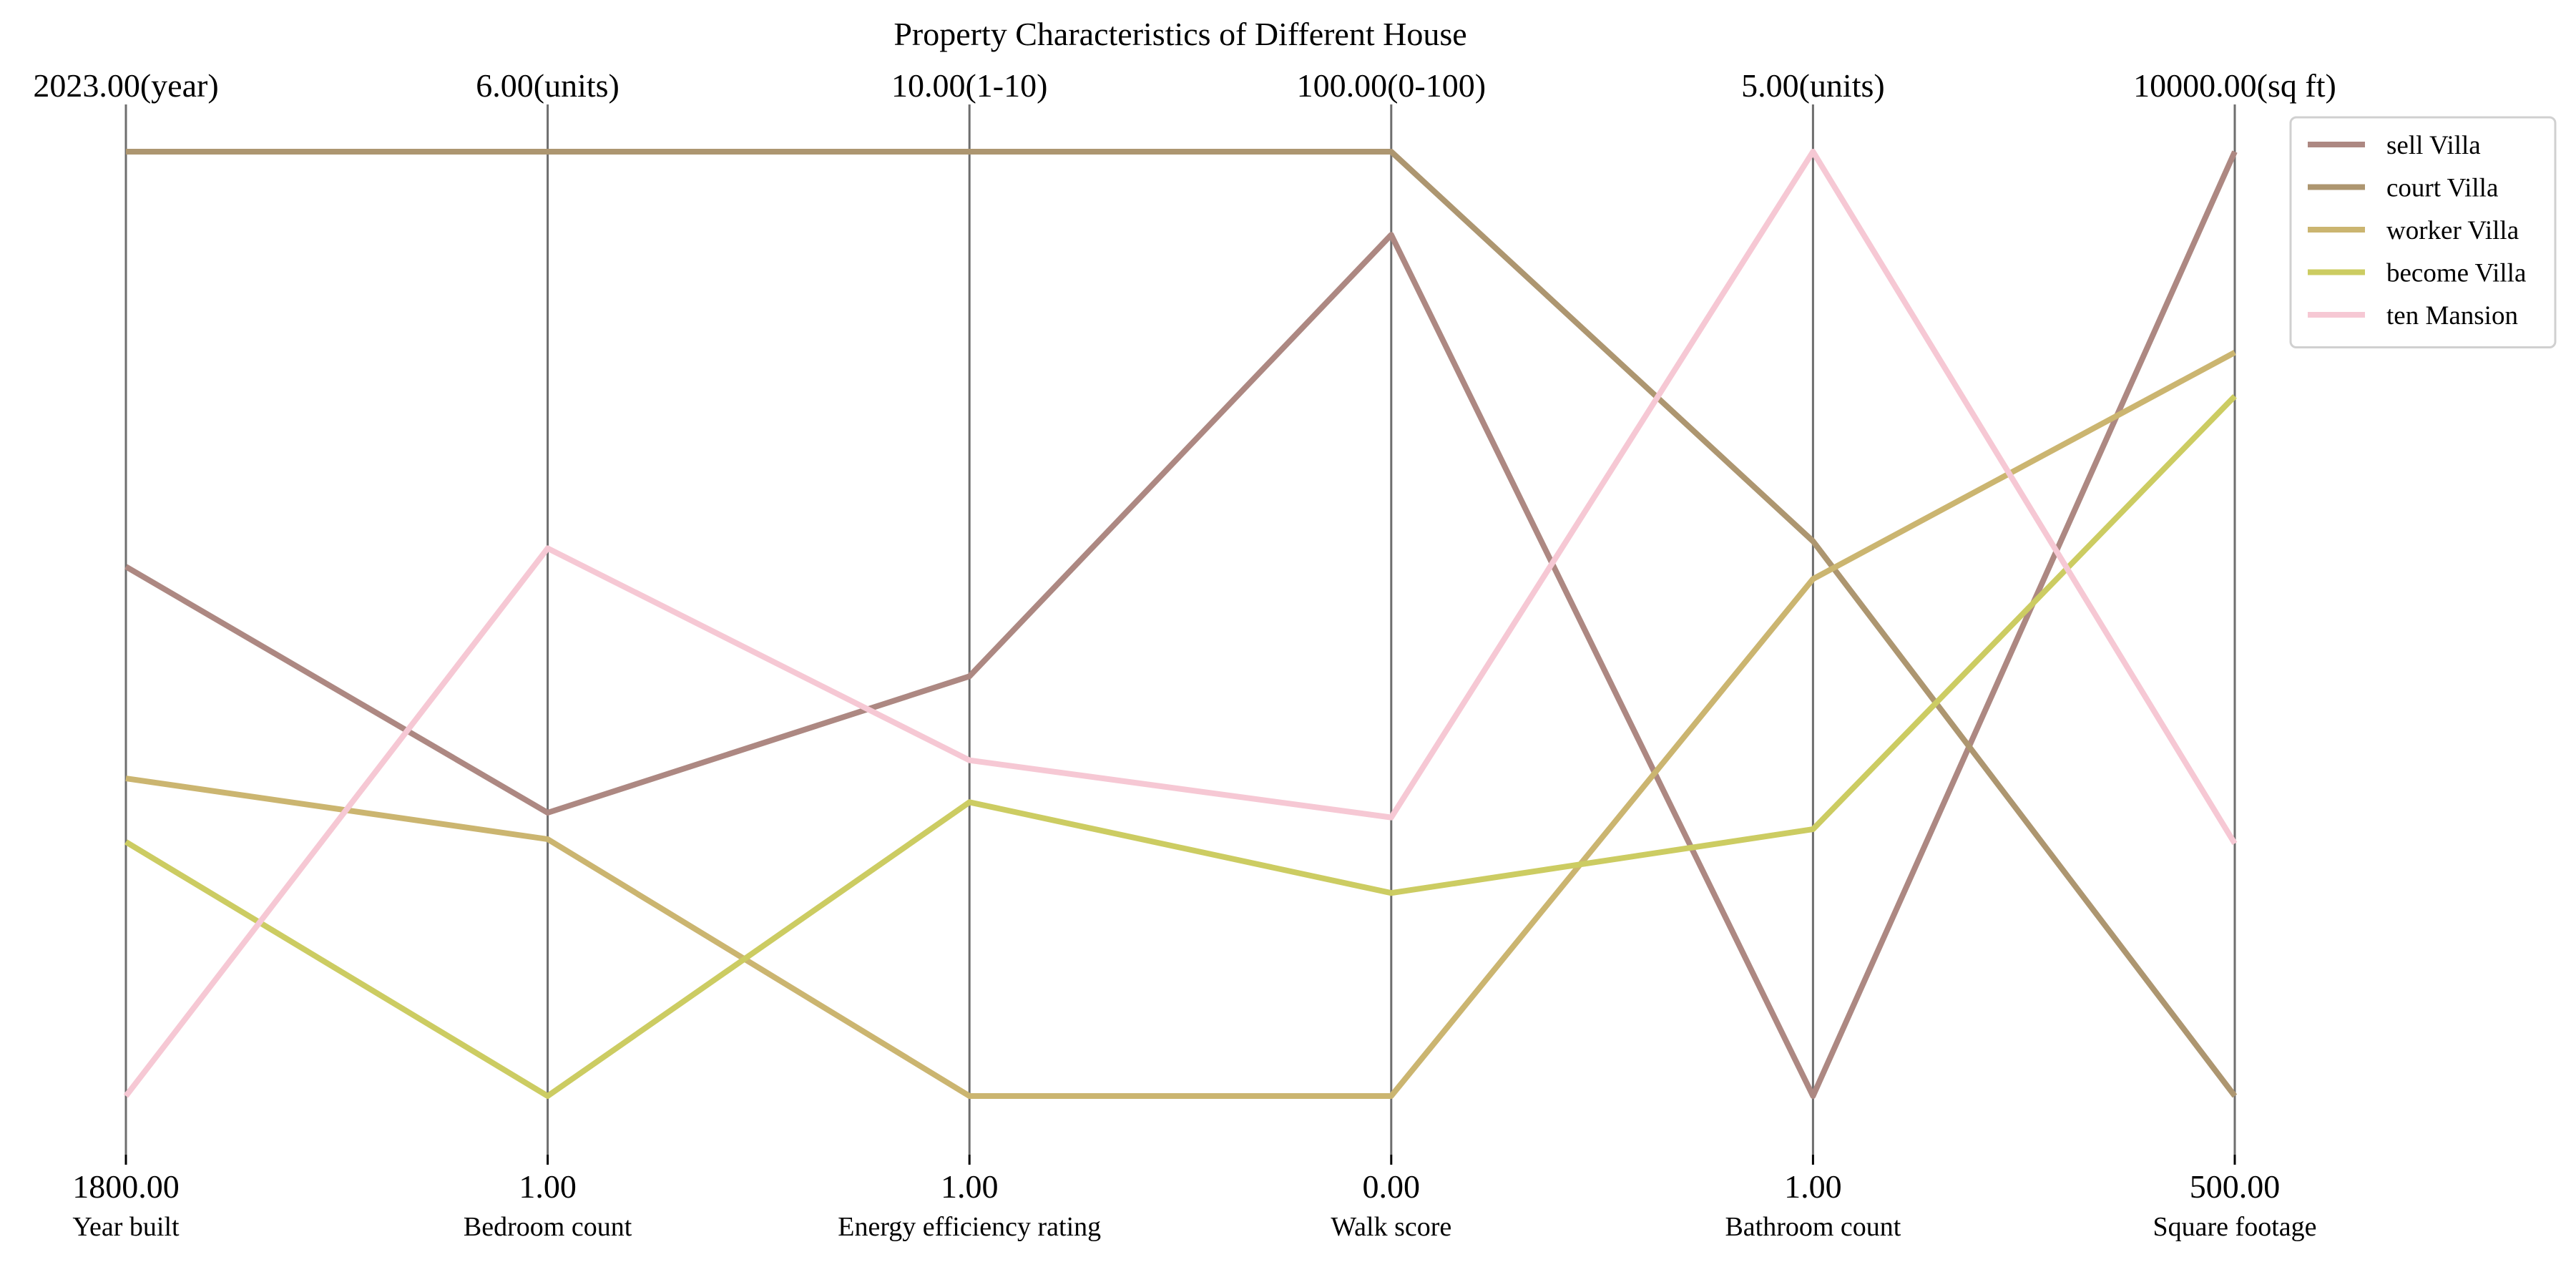 This screenshot has height=1262, width=2576. Describe the element at coordinates (1813, 85) in the screenshot. I see `axis-max-label-bathroom-count: 5.00(units)` at that location.